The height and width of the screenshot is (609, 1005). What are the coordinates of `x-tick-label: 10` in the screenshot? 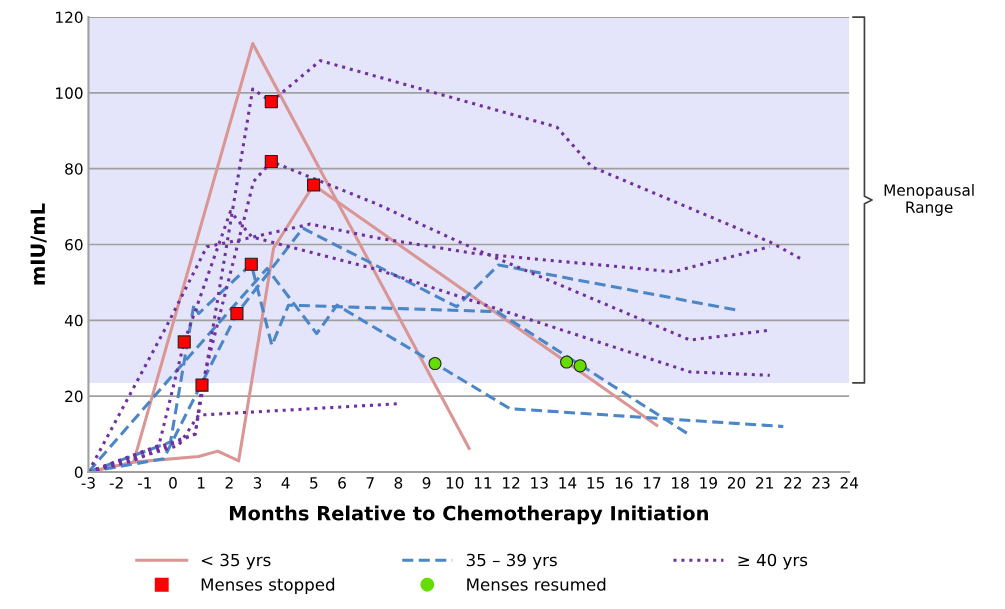 It's located at (455, 483).